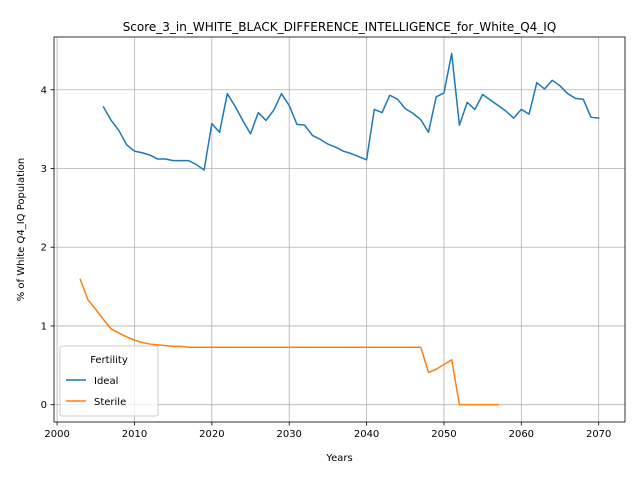 This screenshot has height=480, width=640. I want to click on x-axis: 2000 2010 2020 2030 2040 2050 2060 2070, so click(327, 431).